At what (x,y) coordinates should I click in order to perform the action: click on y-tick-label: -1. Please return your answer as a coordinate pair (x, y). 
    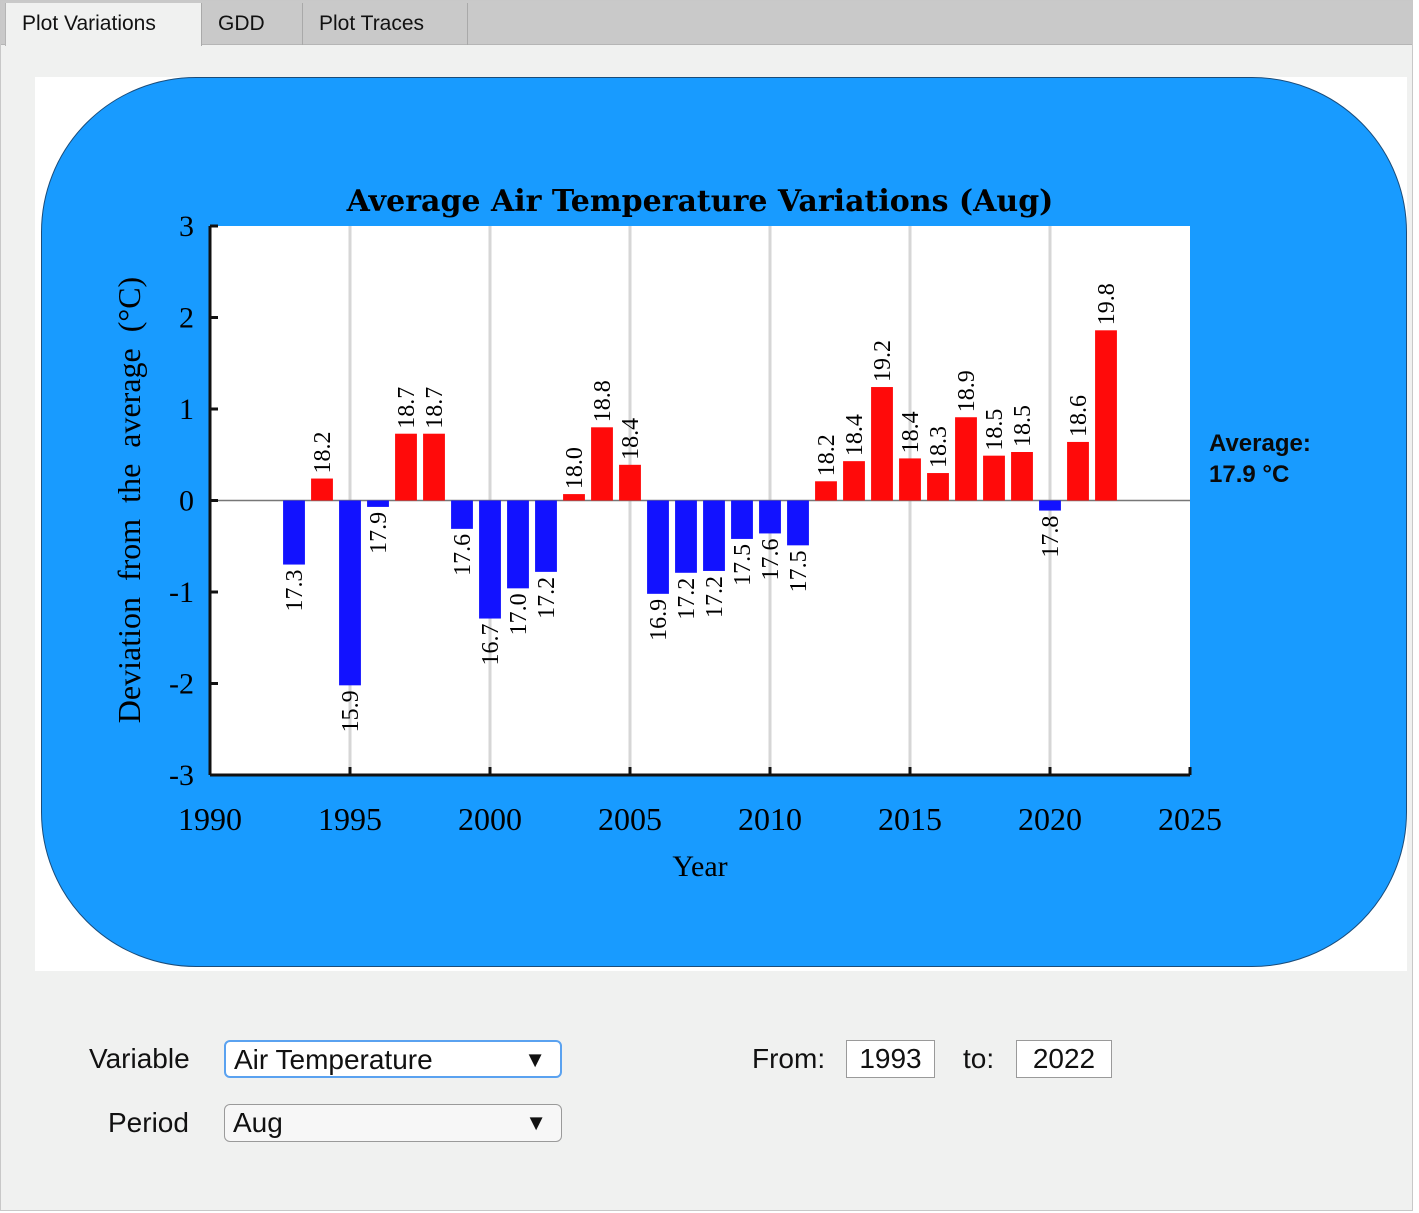
    Looking at the image, I should click on (181, 592).